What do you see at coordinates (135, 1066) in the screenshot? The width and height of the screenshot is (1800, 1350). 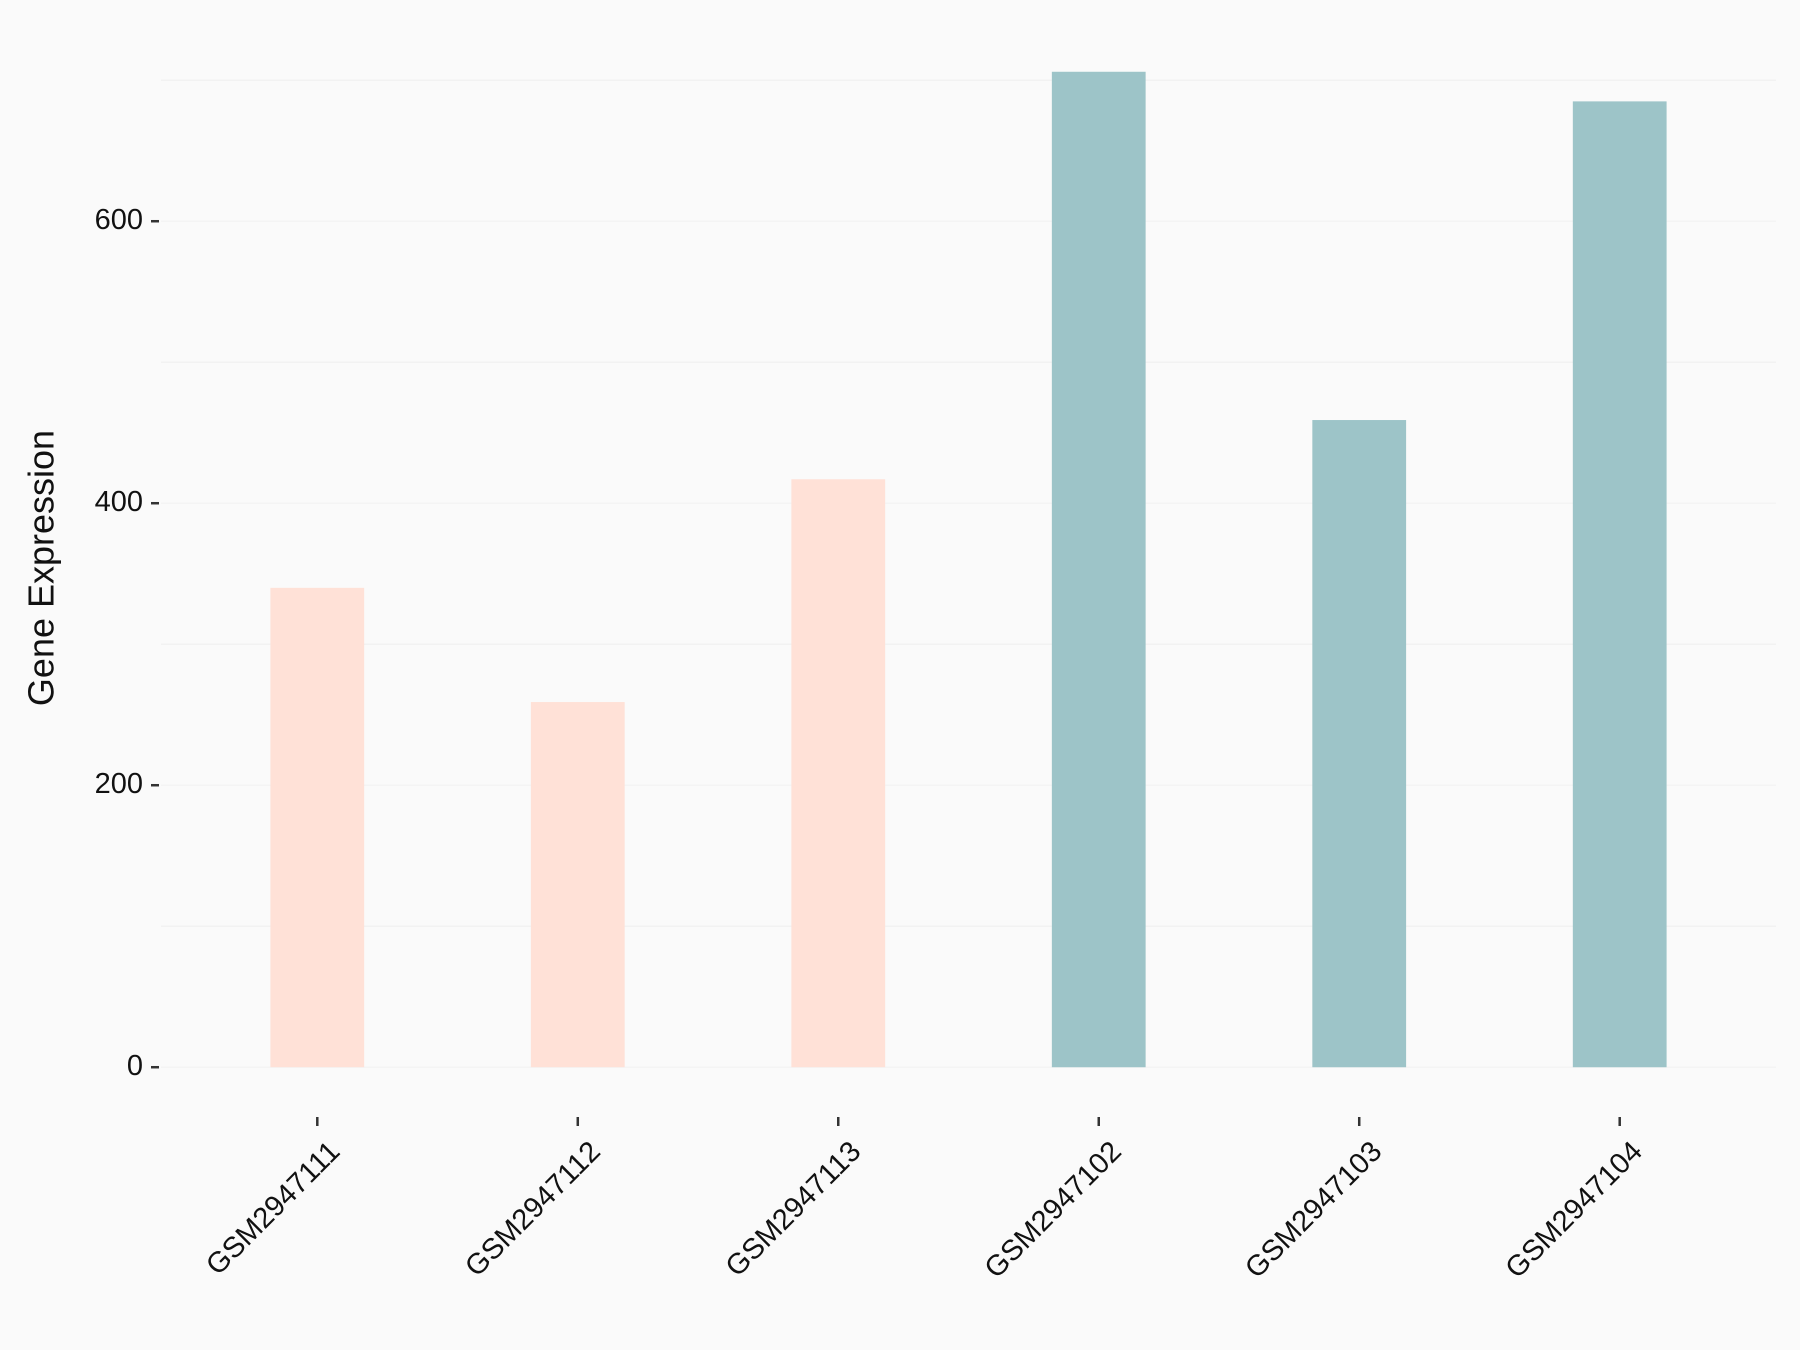 I see `y-tick-label: 0` at bounding box center [135, 1066].